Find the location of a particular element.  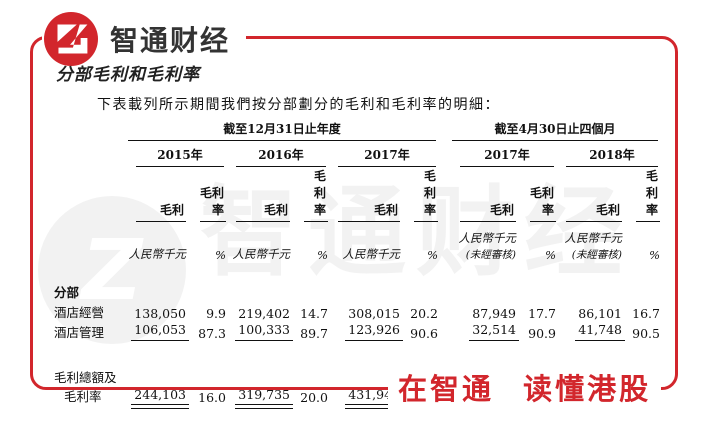

value-cell: 86,101 is located at coordinates (600, 313).